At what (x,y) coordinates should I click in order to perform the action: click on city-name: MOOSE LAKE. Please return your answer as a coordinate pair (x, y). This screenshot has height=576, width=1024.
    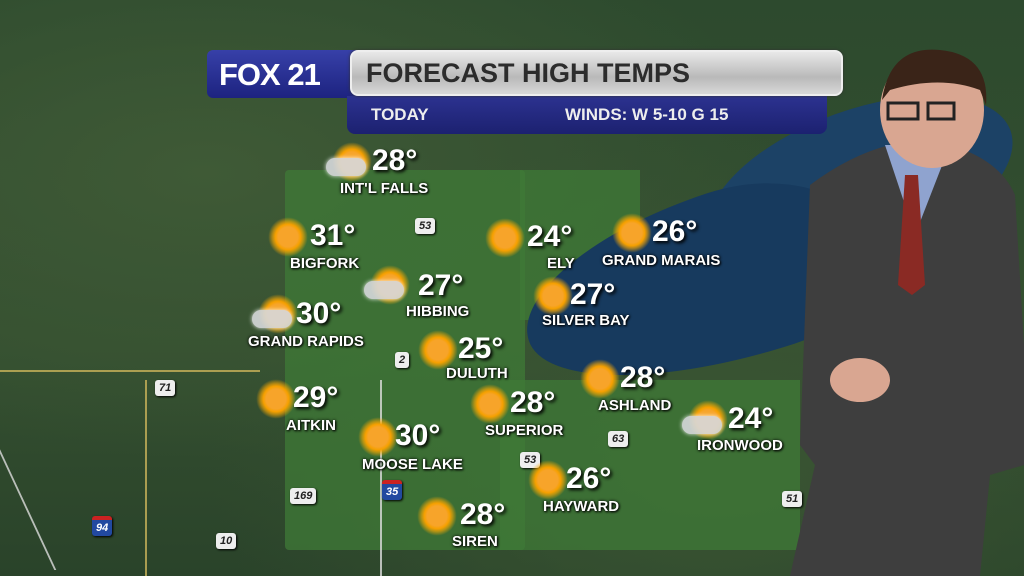
    Looking at the image, I should click on (412, 464).